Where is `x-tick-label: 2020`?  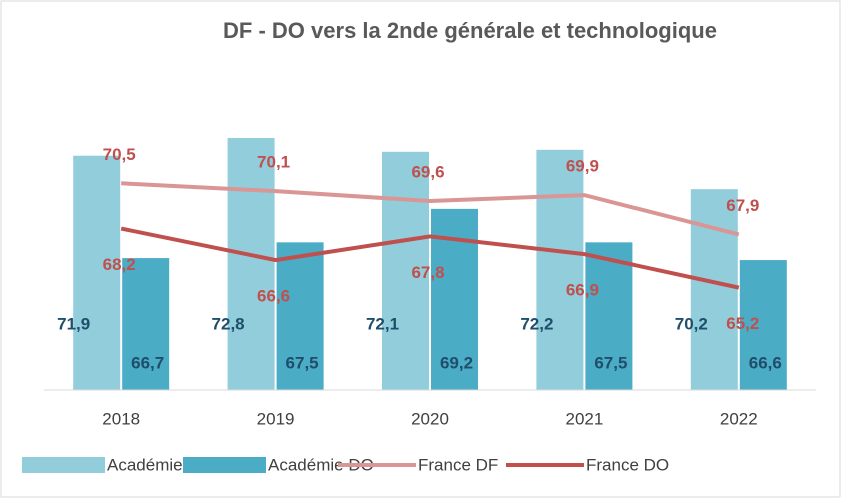
x-tick-label: 2020 is located at coordinates (430, 418).